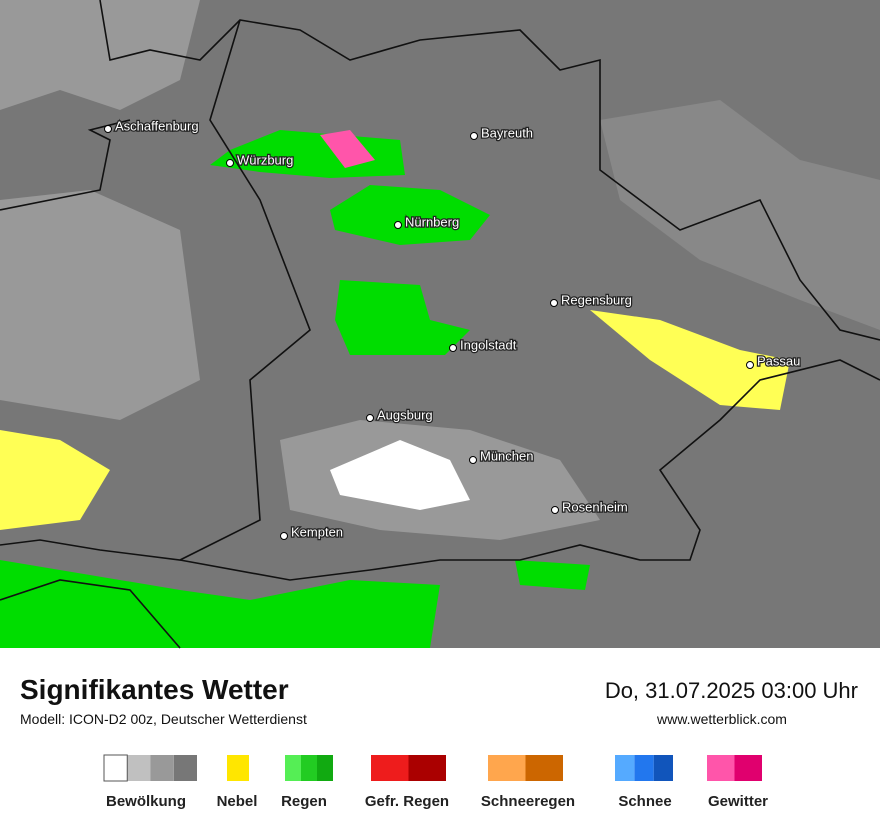 The image size is (880, 830). What do you see at coordinates (528, 782) in the screenshot?
I see `legend-item: Schneeregen` at bounding box center [528, 782].